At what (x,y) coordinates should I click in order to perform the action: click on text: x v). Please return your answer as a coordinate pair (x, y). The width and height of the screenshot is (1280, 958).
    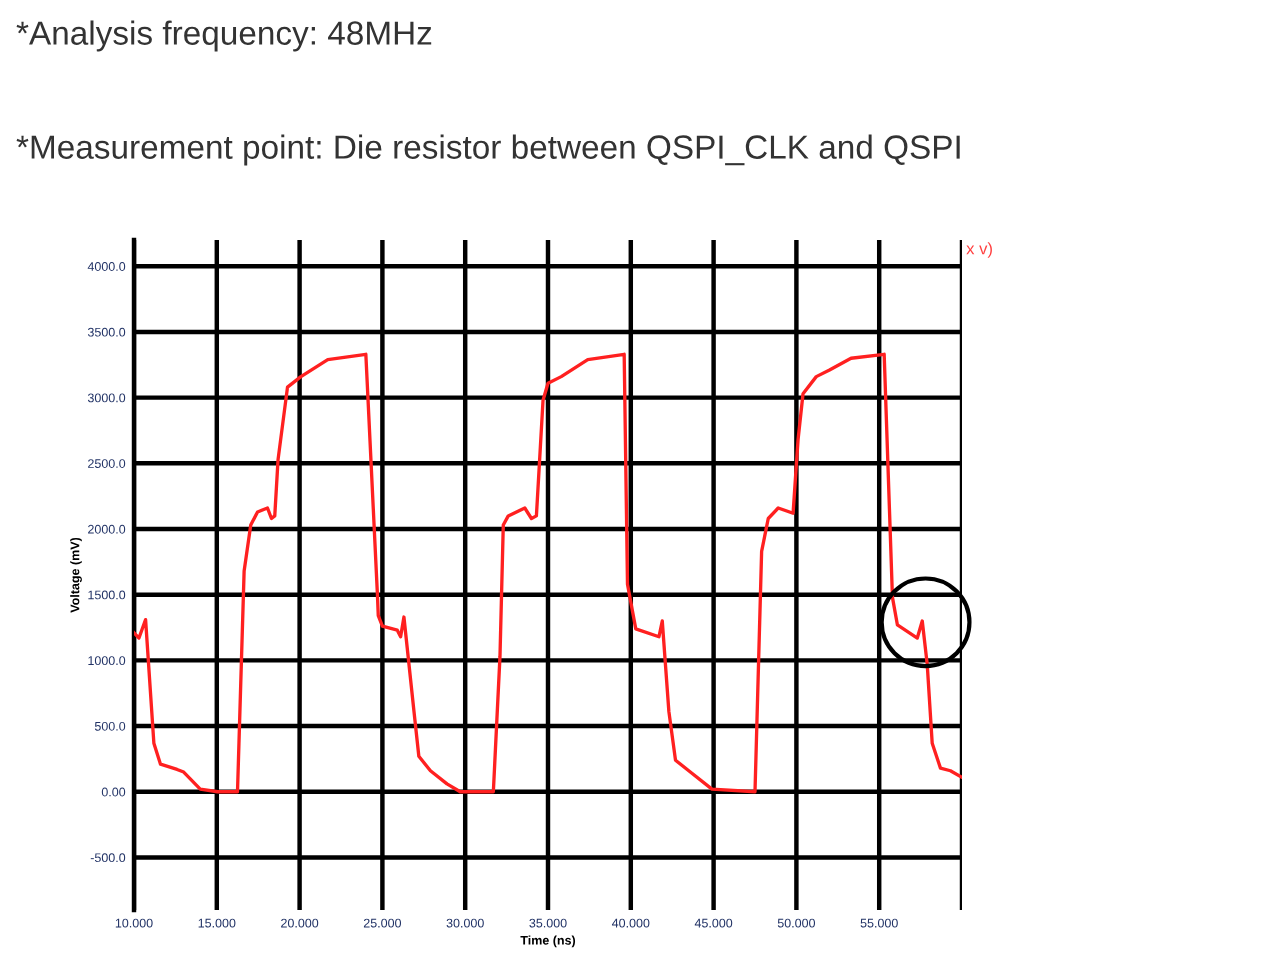
    Looking at the image, I should click on (979, 250).